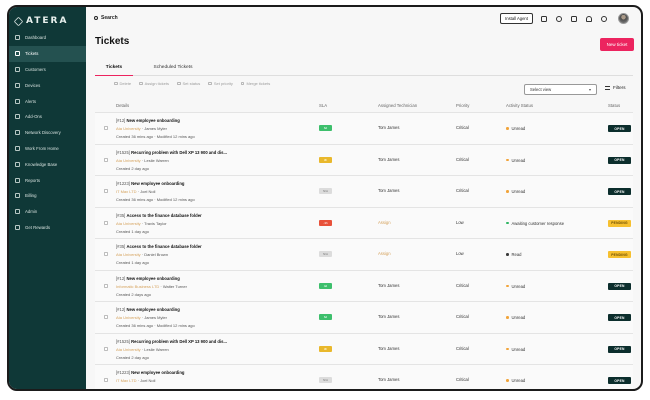  Describe the element at coordinates (47, 70) in the screenshot. I see `sidebar-item-customers: Customers` at that location.